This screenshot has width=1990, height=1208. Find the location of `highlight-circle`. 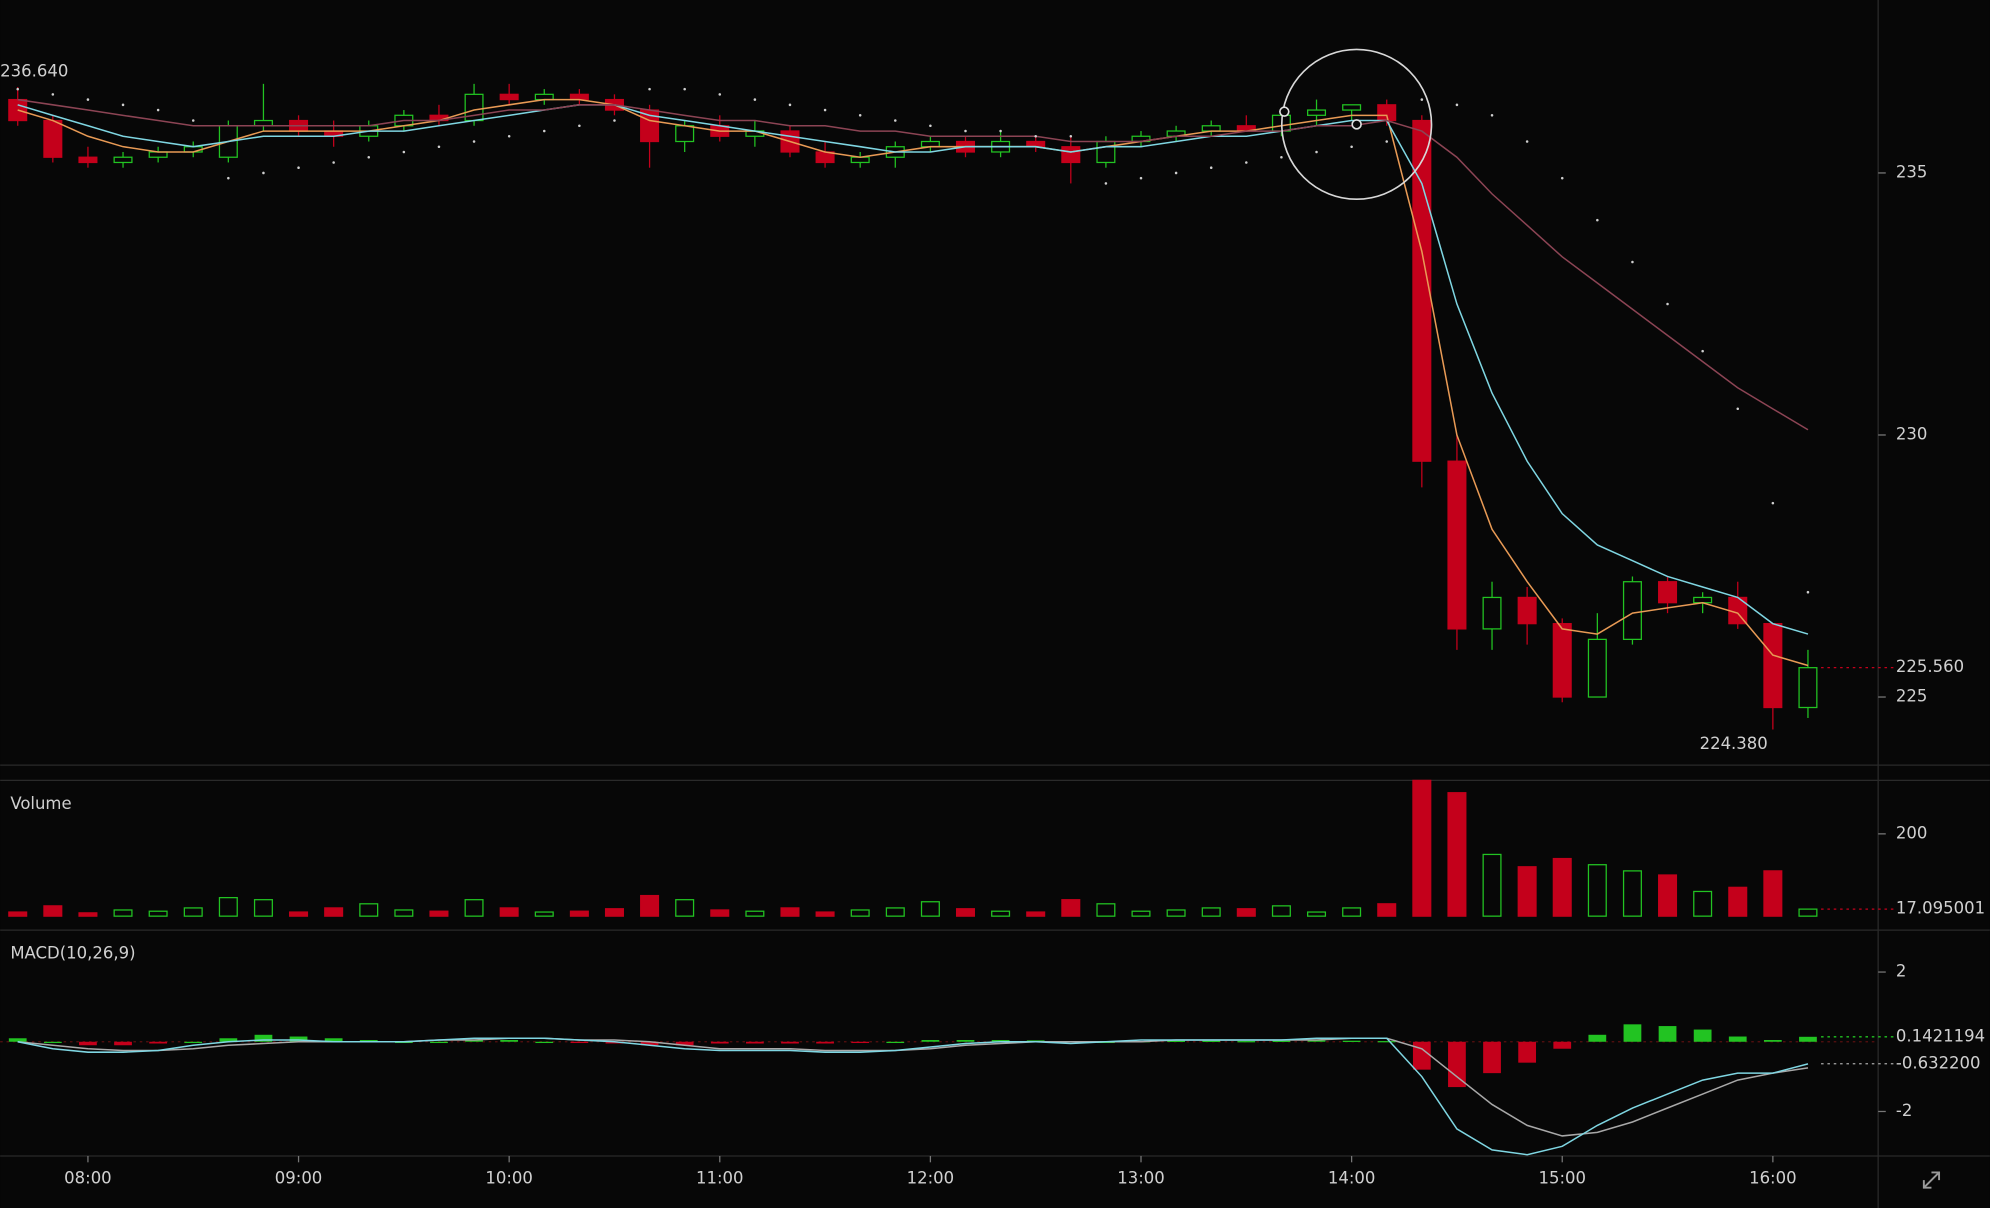

highlight-circle is located at coordinates (1356, 124).